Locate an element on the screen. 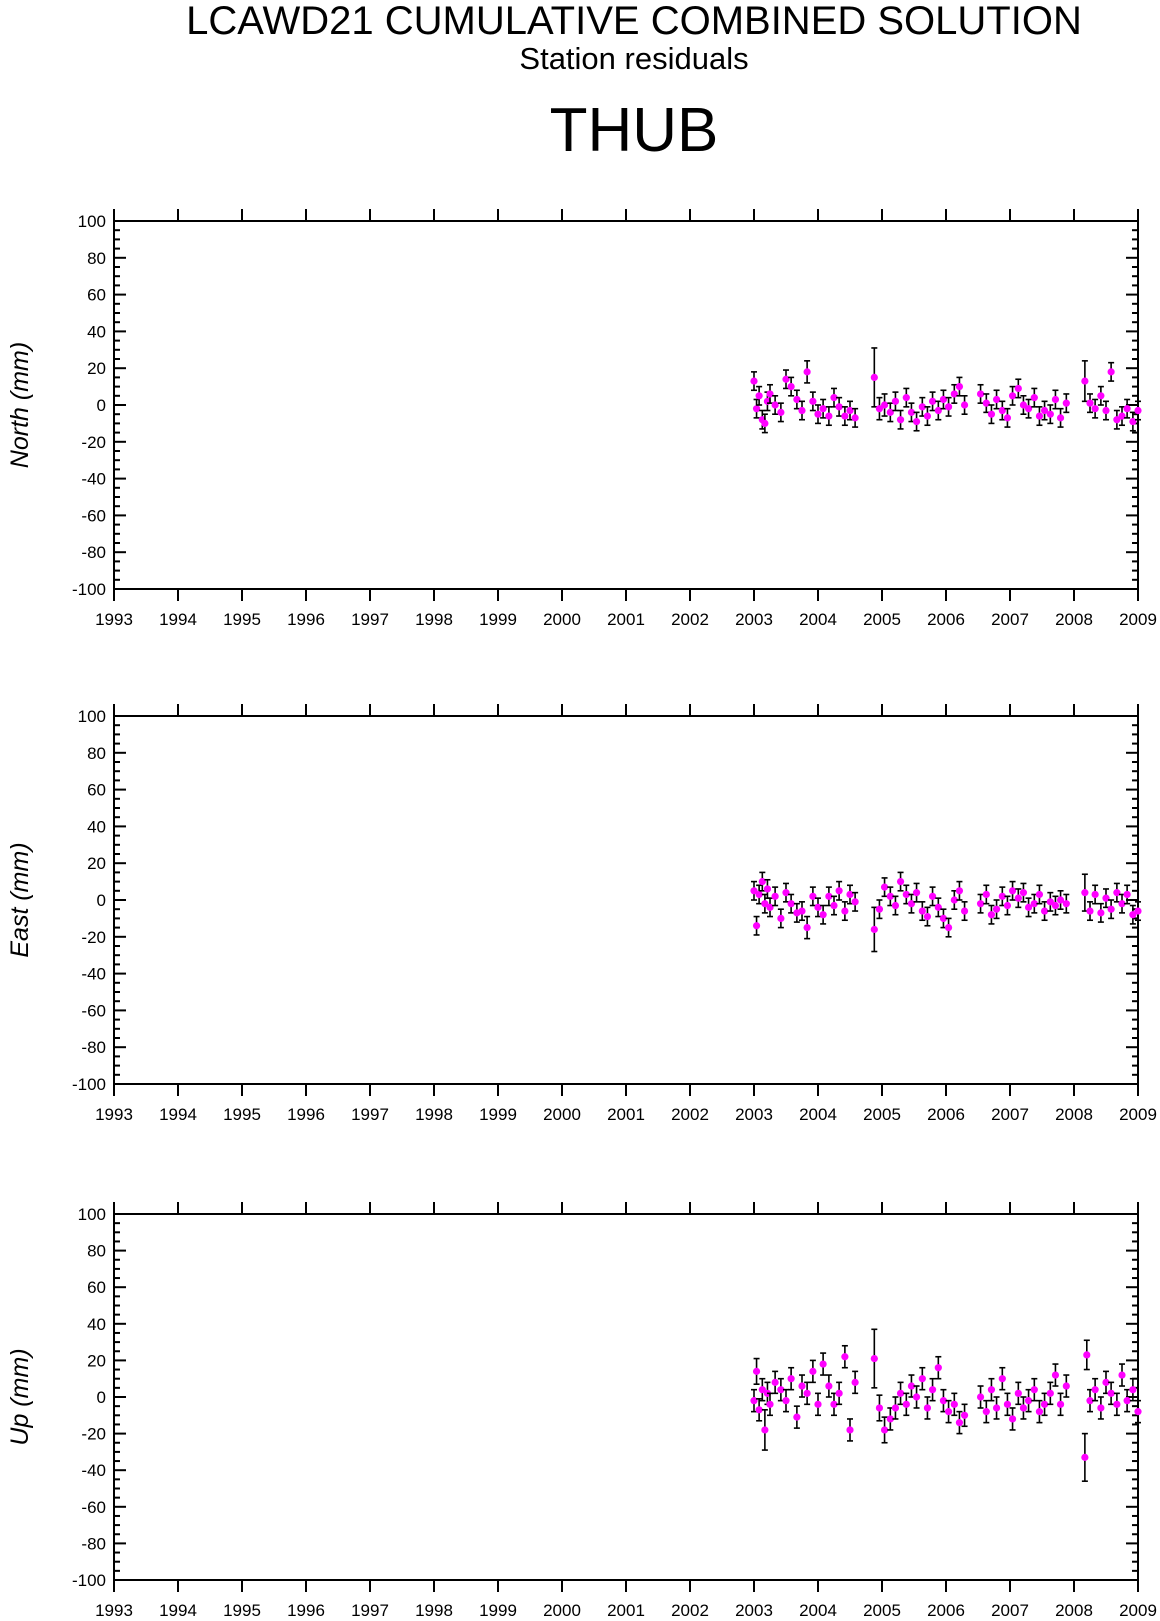 This screenshot has height=1621, width=1160. x-tick-label: 2002 is located at coordinates (690, 1114).